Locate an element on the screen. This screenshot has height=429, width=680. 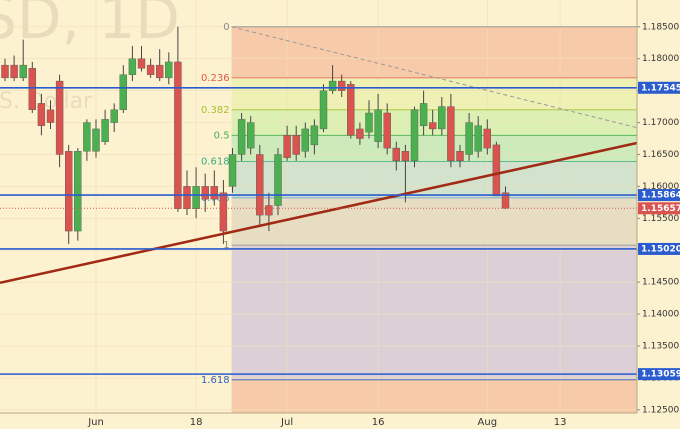
price-label: 1.17545 is located at coordinates (660, 88).